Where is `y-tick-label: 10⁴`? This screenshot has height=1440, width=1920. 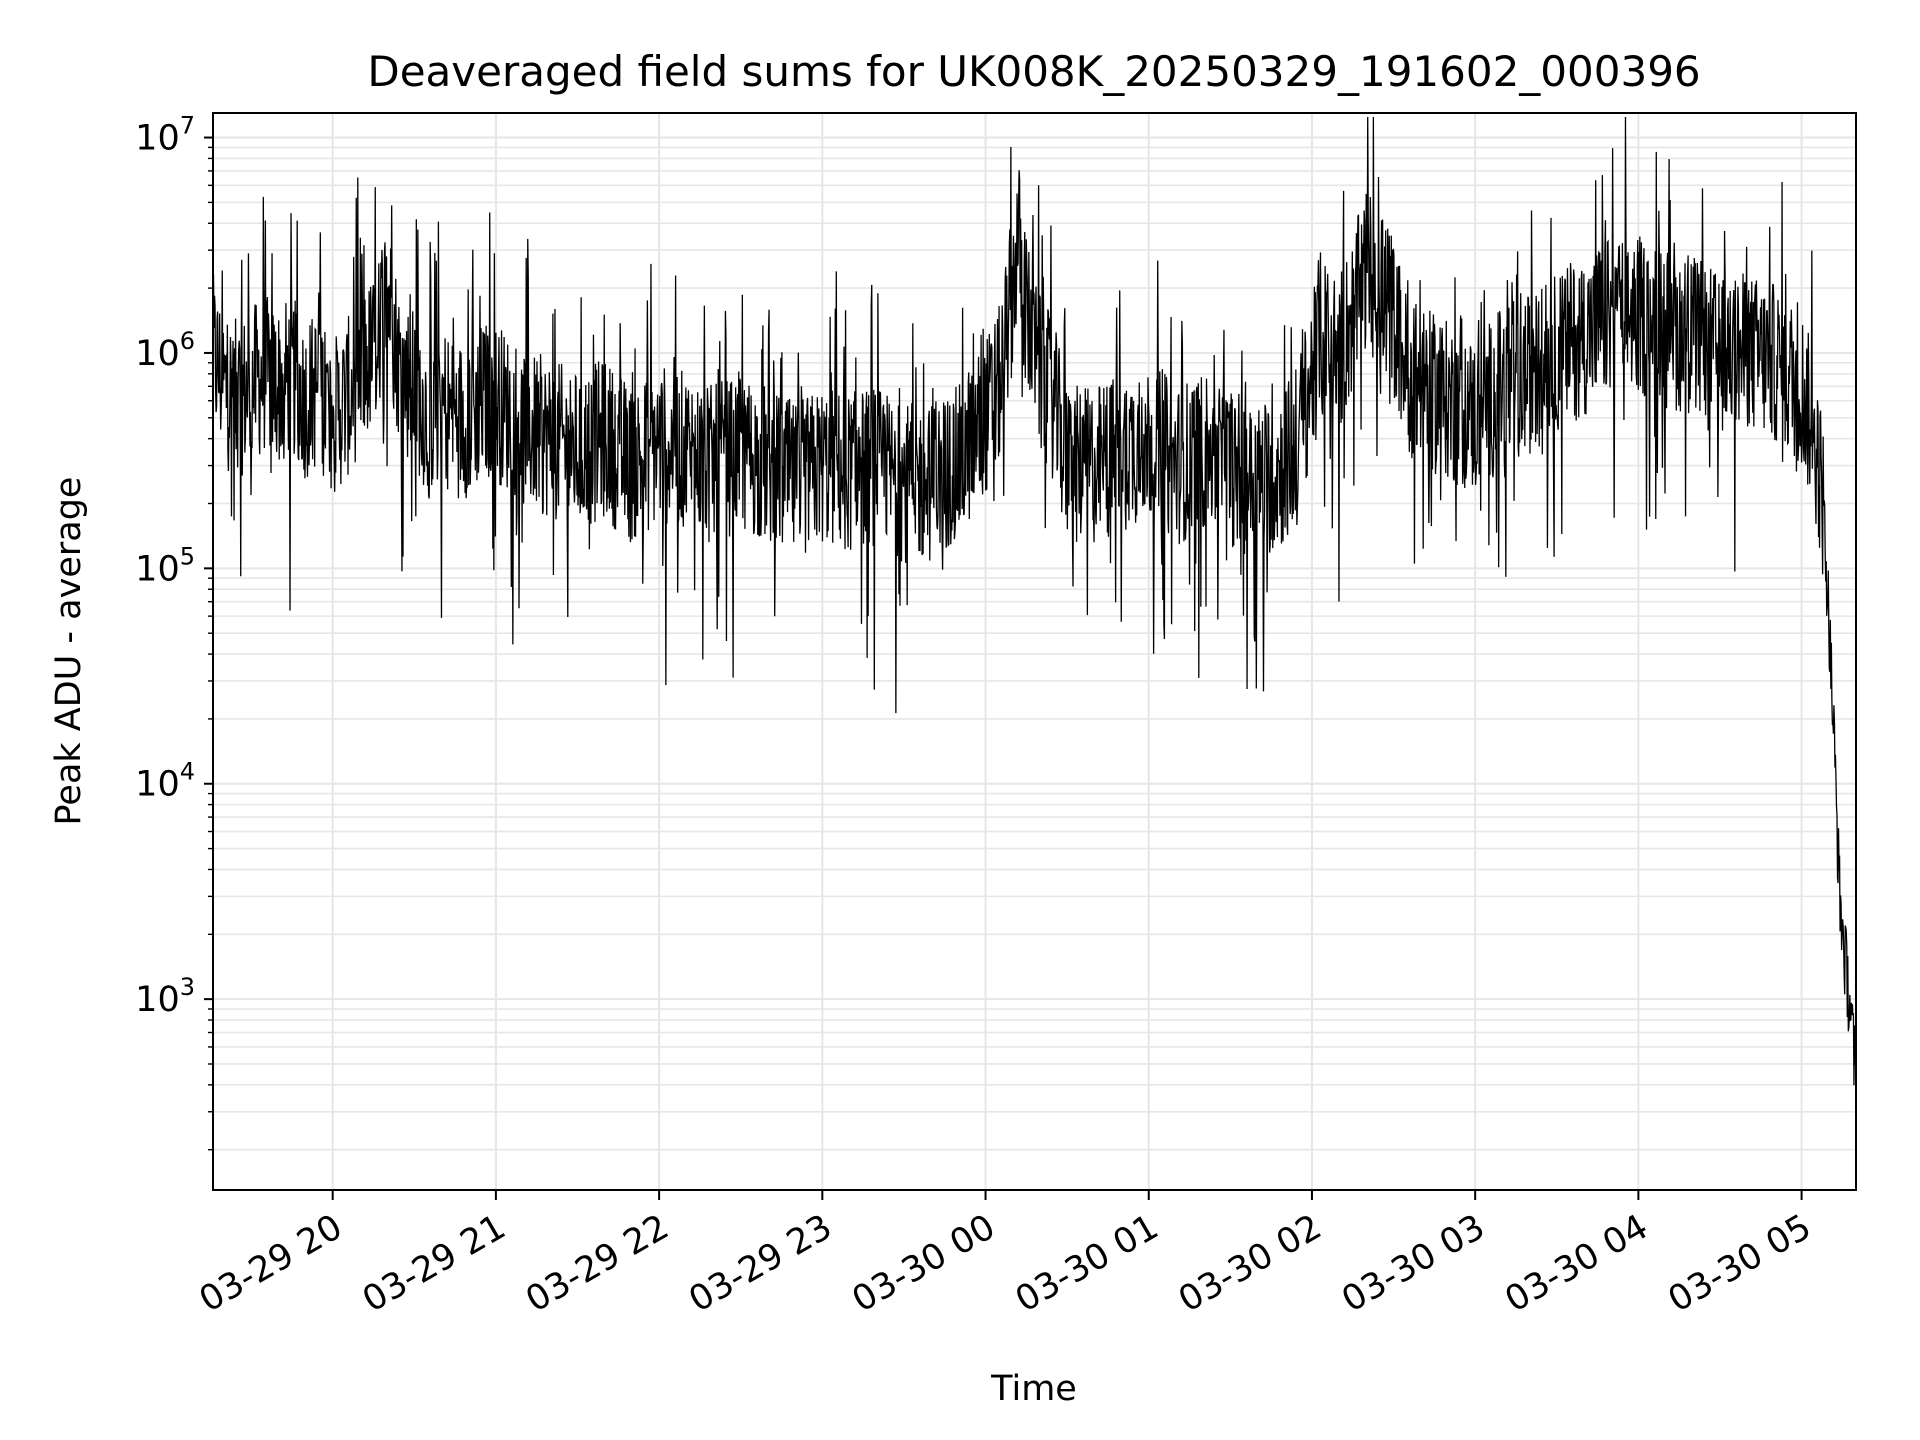
y-tick-label: 10⁴ is located at coordinates (165, 781).